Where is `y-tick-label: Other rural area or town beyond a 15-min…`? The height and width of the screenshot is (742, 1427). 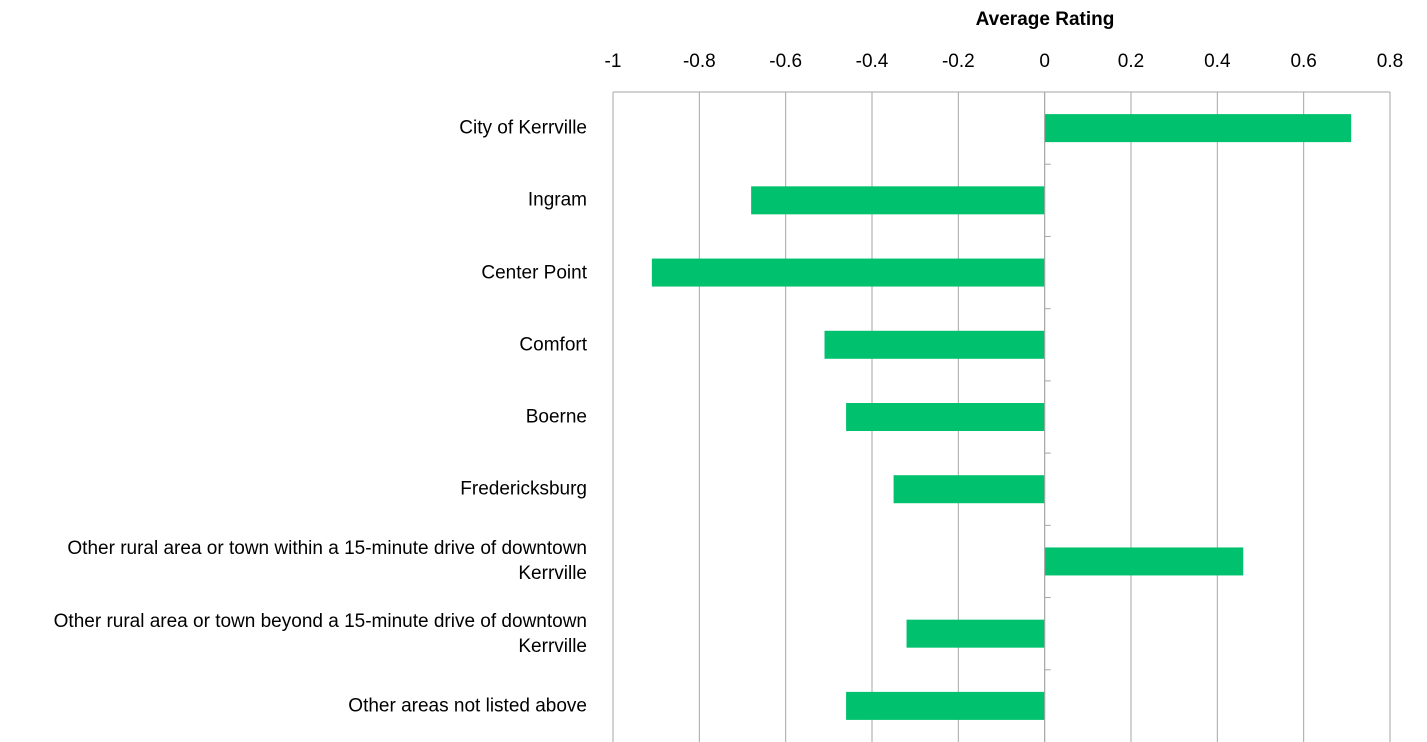 y-tick-label: Other rural area or town beyond a 15-min… is located at coordinates (320, 633).